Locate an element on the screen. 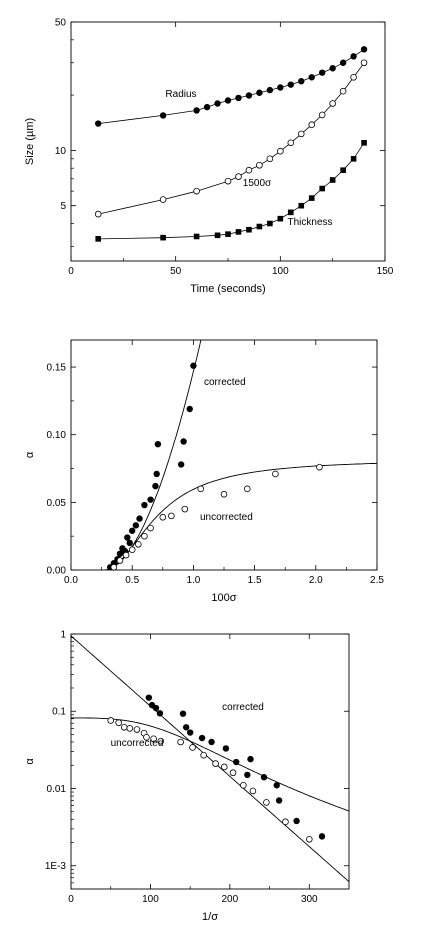 The width and height of the screenshot is (439, 927). x-axis-label: 100σ is located at coordinates (223, 598).